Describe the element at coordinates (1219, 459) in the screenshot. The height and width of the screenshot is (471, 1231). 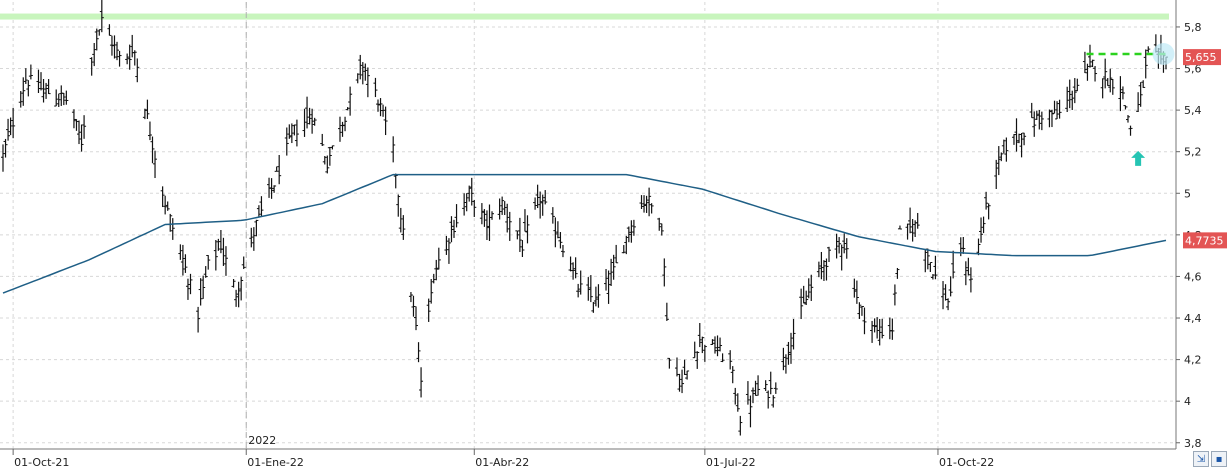
I see `save-icon: ▪` at that location.